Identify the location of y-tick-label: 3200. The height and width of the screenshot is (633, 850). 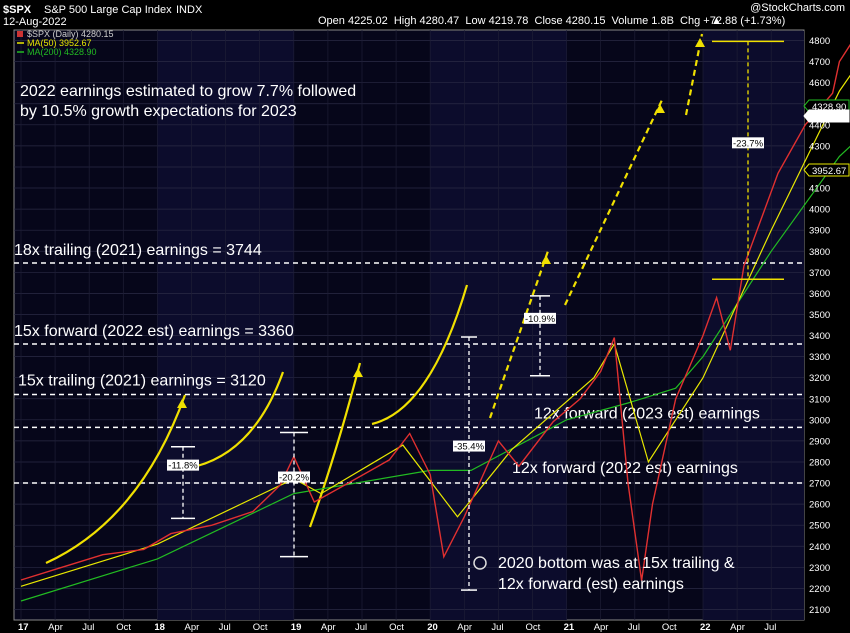
(819, 378).